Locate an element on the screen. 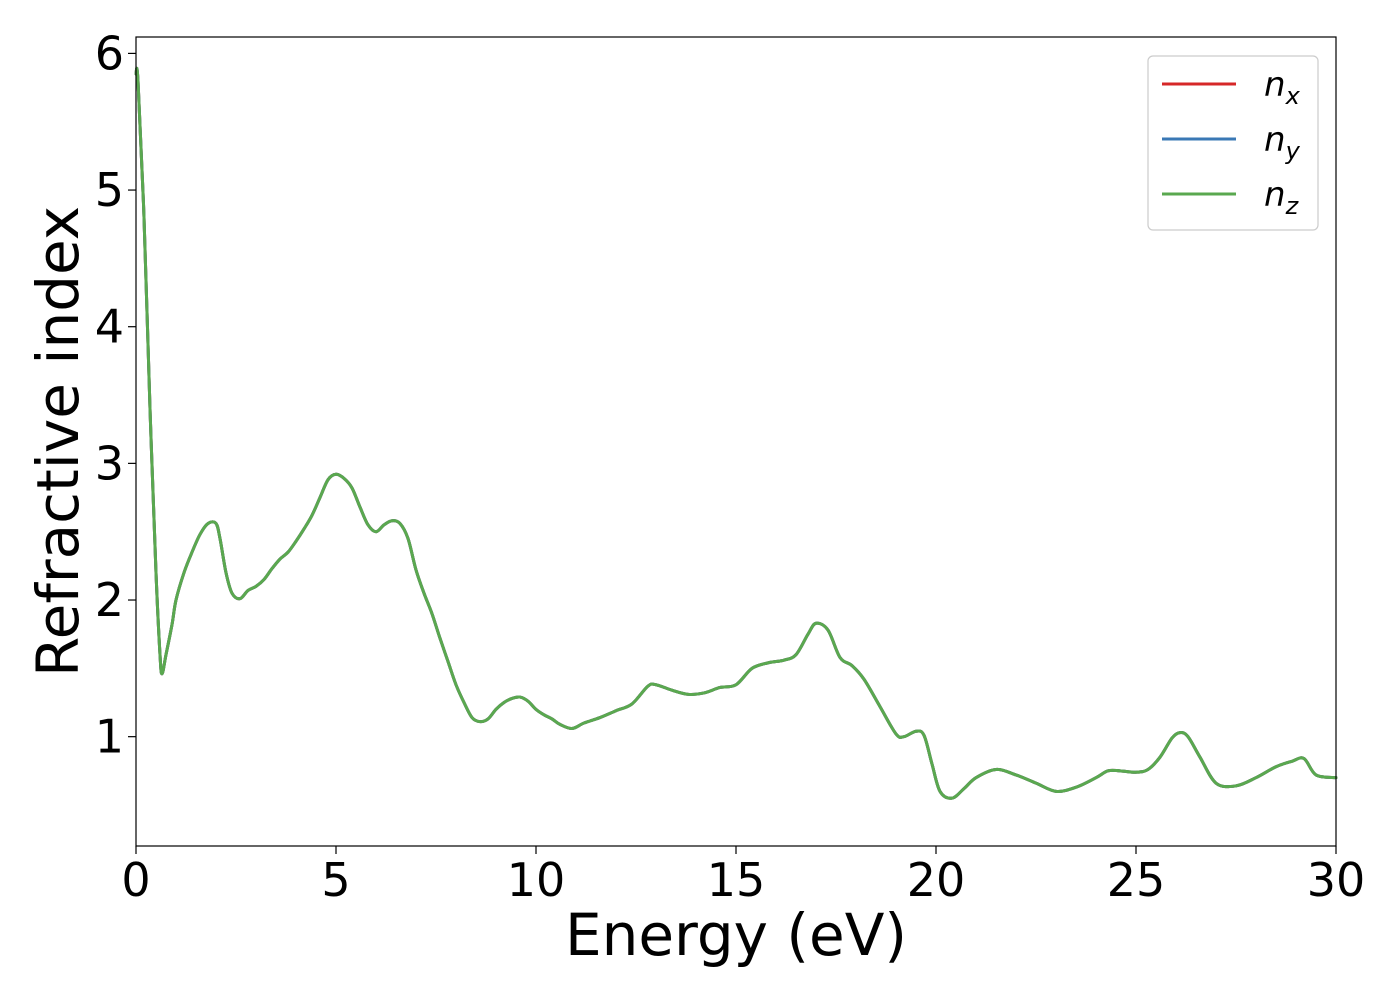 The width and height of the screenshot is (1400, 1000). x-axis-title: Energy (eV) is located at coordinates (736, 935).